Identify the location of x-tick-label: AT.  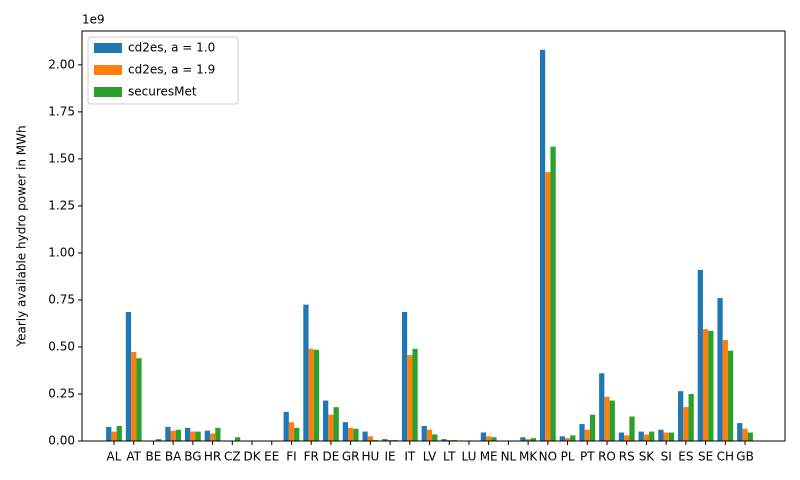
(133, 457).